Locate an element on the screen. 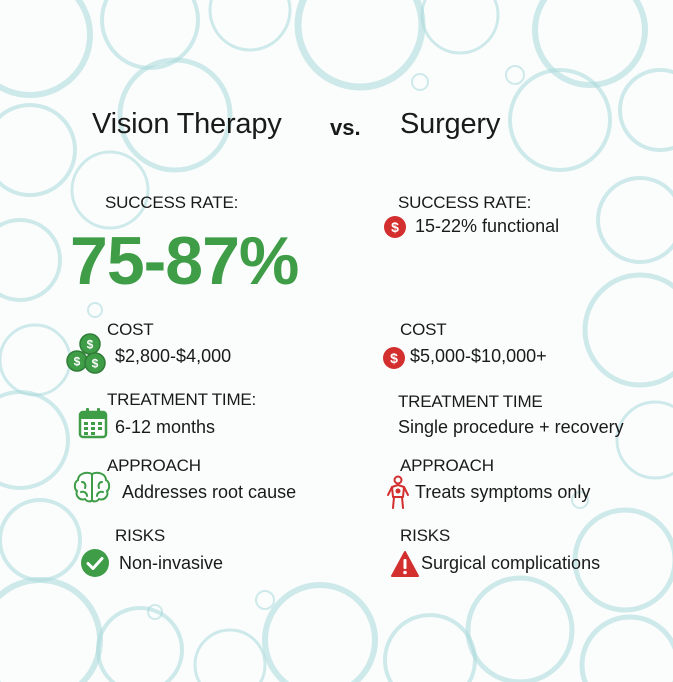 Image resolution: width=673 pixels, height=682 pixels. right-approach-value: Treats symptoms only is located at coordinates (503, 492).